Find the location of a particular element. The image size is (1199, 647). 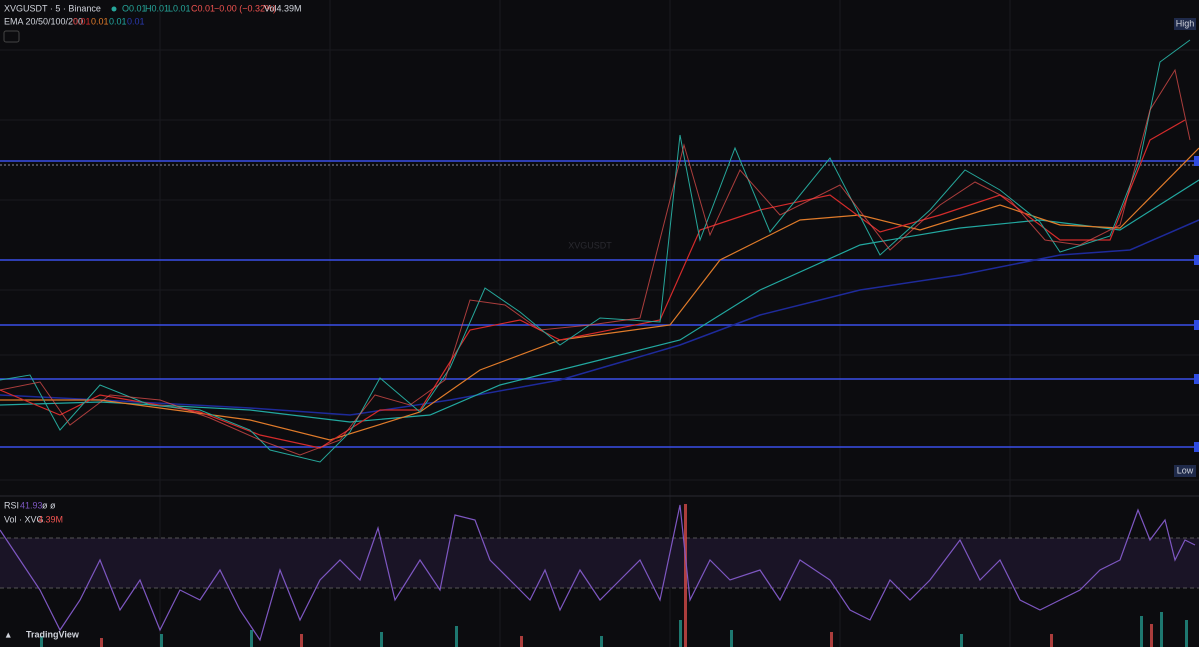

rsi-label: RSI is located at coordinates (11, 505).